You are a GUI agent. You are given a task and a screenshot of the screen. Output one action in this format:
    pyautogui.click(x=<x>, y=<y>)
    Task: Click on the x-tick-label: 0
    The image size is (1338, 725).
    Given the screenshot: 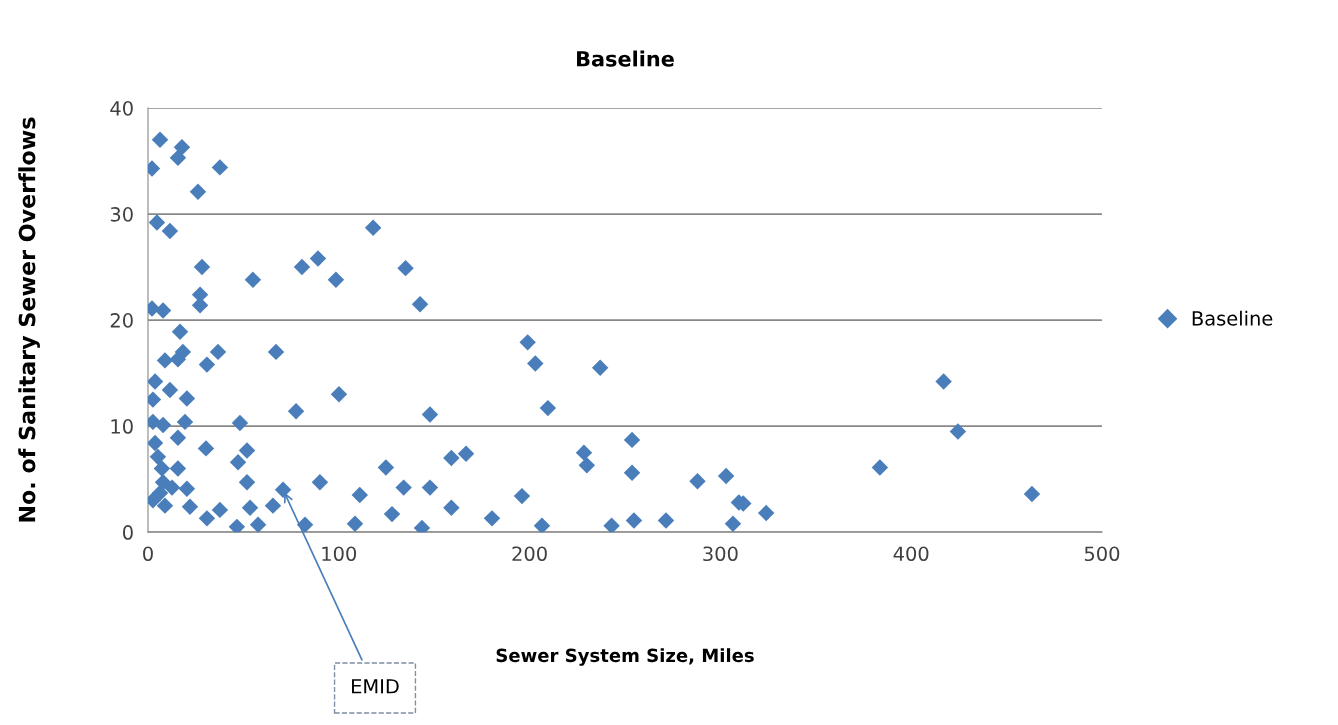 What is the action you would take?
    pyautogui.click(x=148, y=554)
    